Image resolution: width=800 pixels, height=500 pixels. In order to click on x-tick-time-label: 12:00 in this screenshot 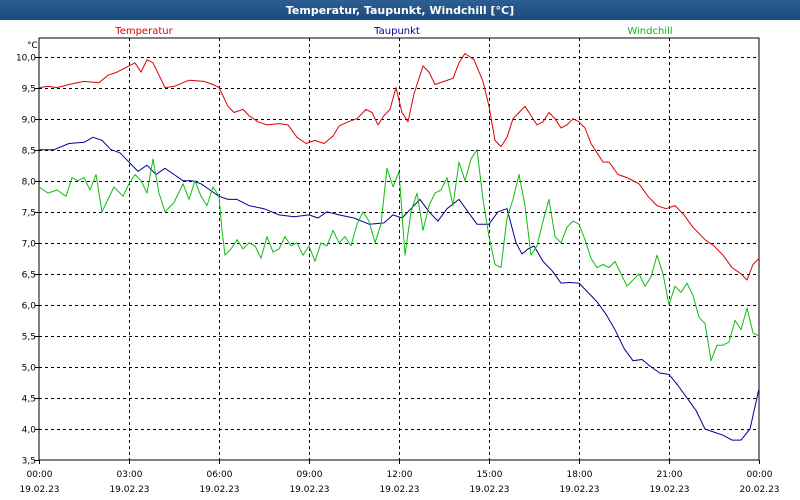, I will do `click(400, 475)`.